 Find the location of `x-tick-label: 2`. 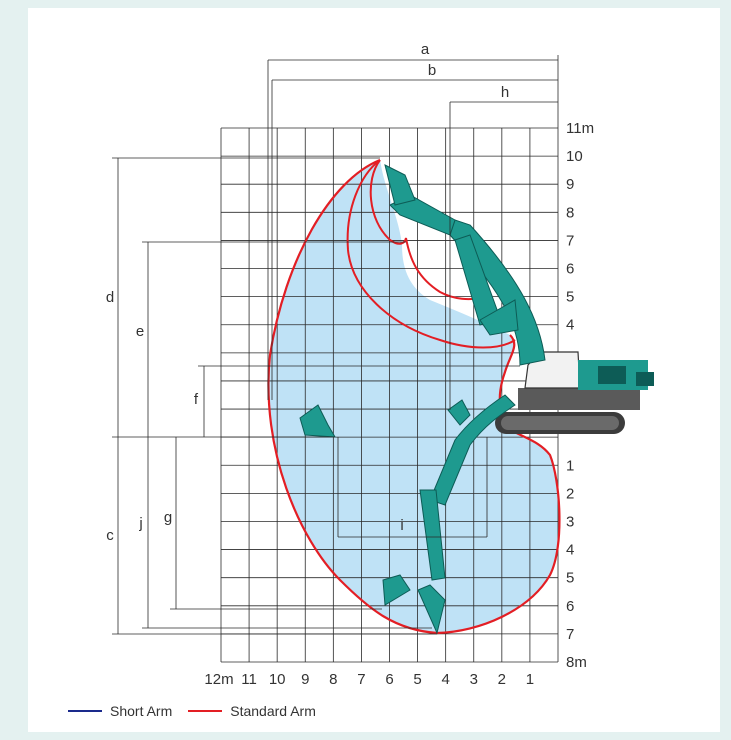

x-tick-label: 2 is located at coordinates (502, 679).